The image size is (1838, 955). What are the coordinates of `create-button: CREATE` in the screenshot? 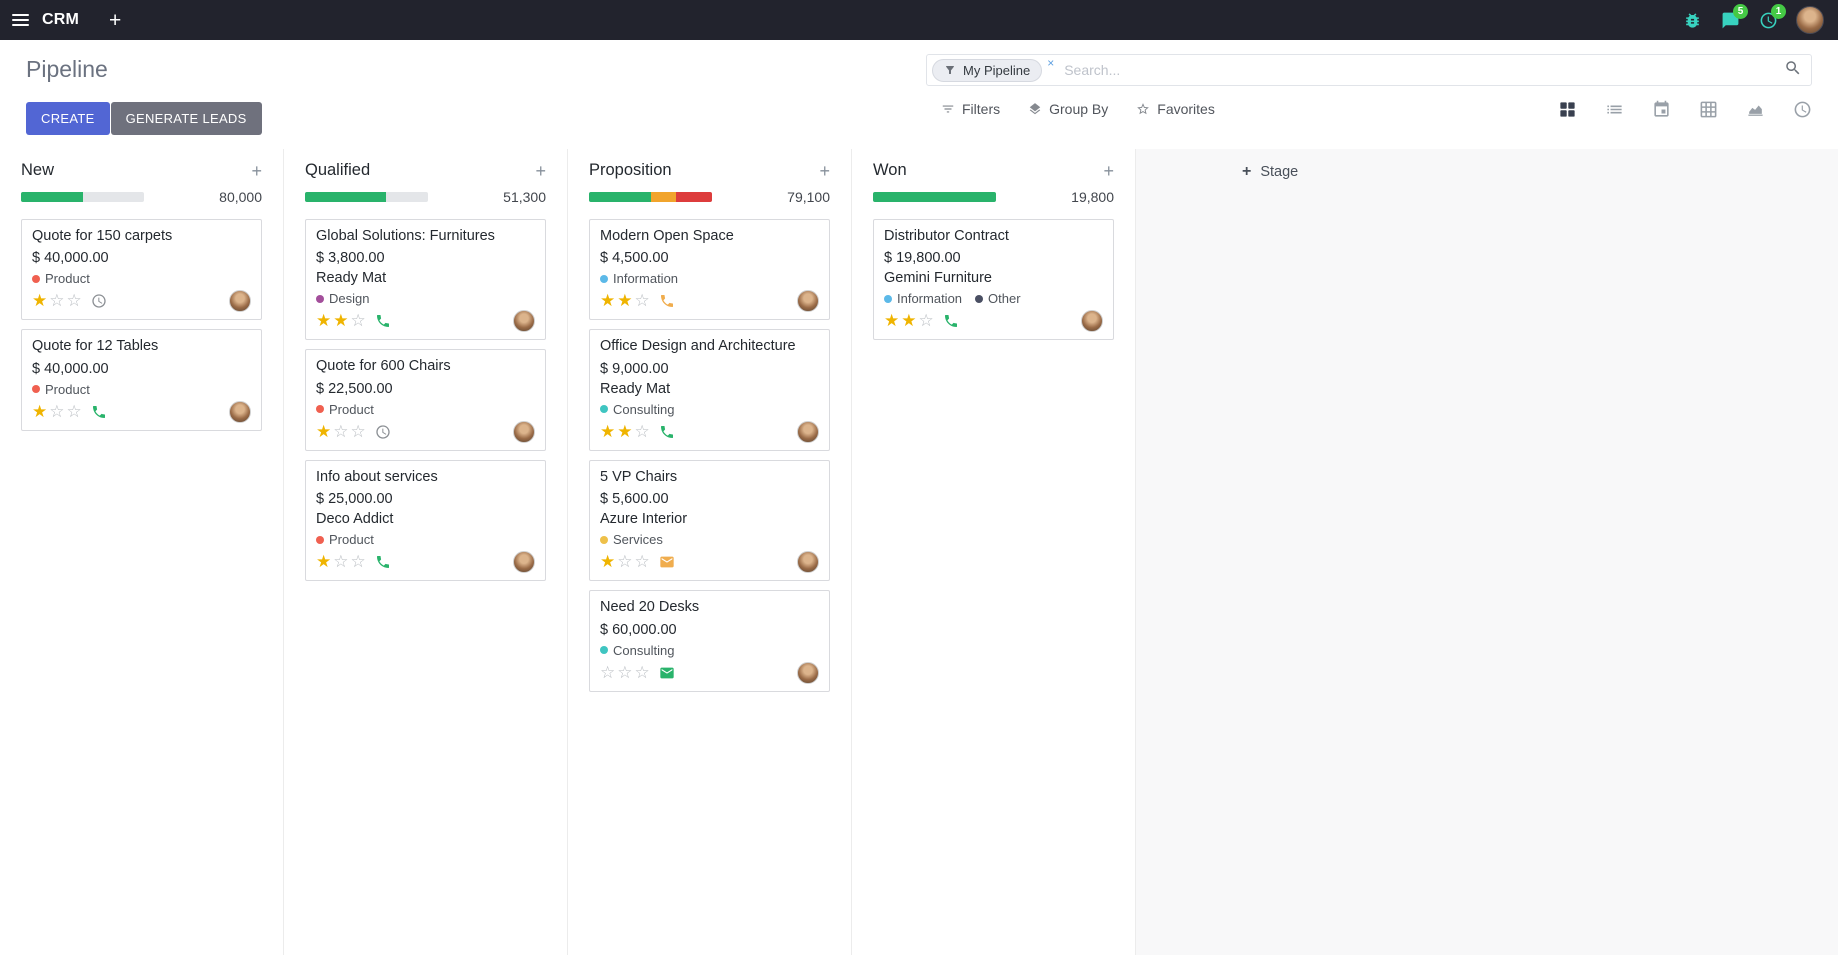 It's located at (68, 118).